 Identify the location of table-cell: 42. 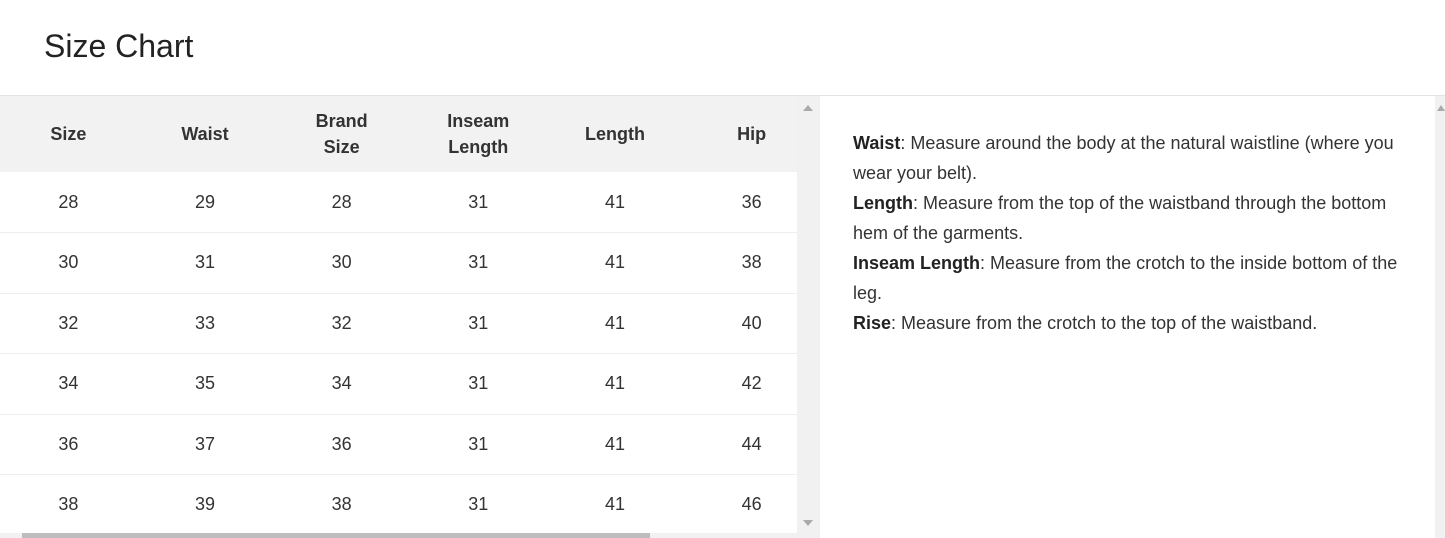
(740, 384).